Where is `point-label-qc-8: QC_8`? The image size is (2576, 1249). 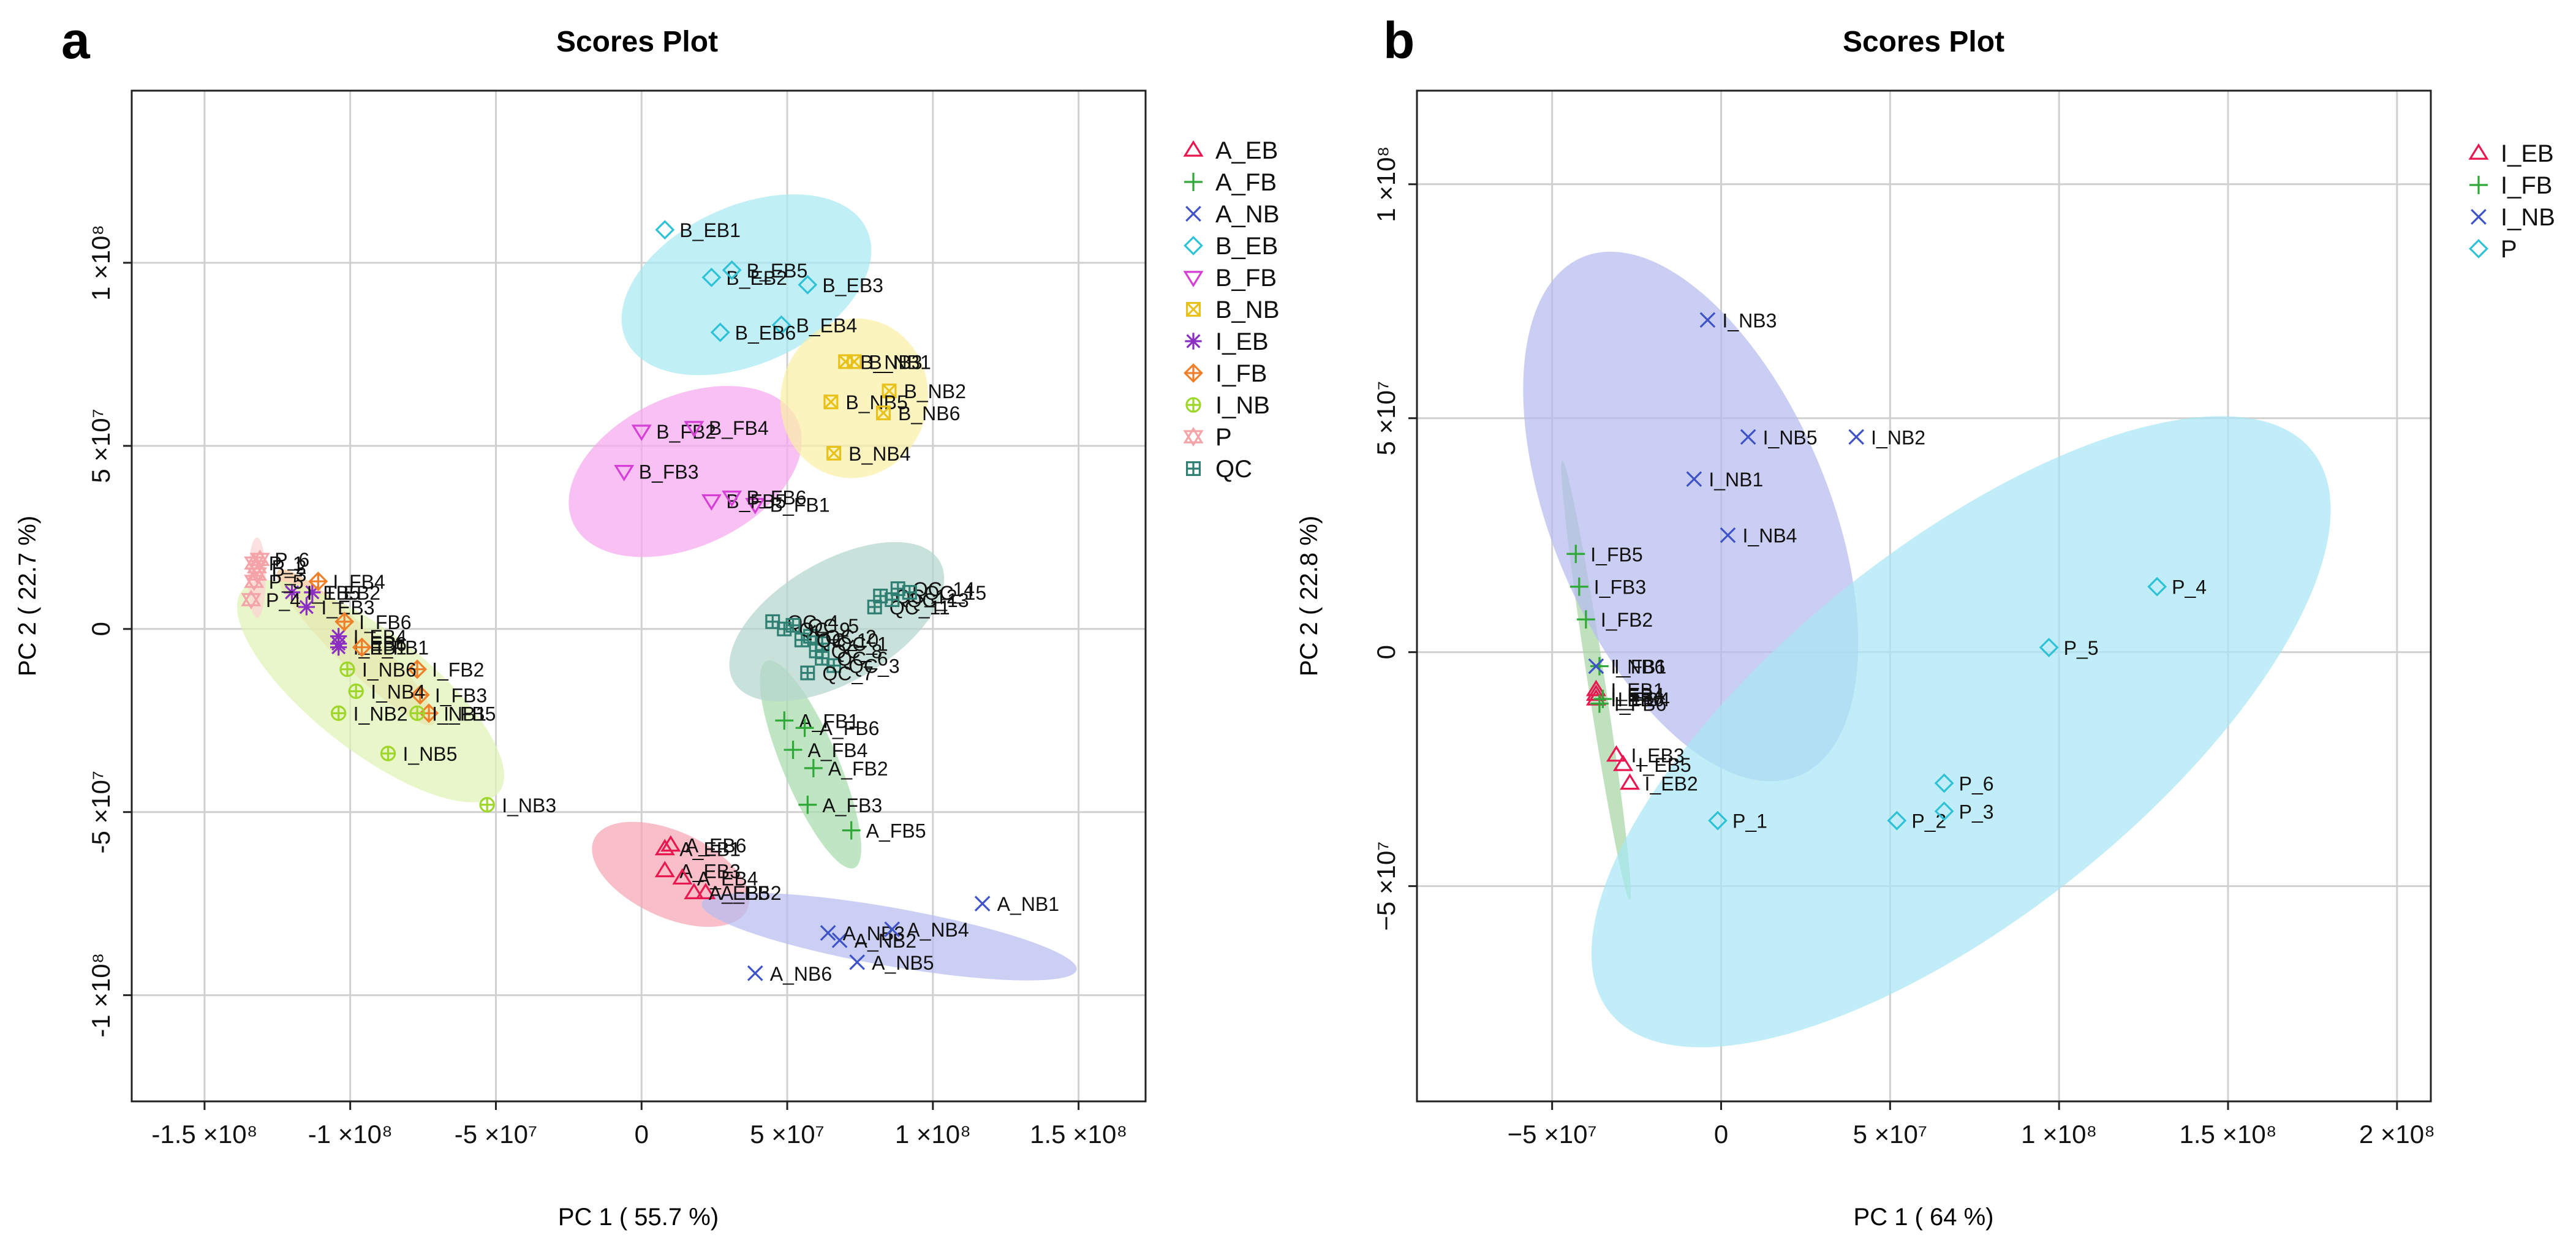
point-label-qc-8: QC_8 is located at coordinates (857, 652).